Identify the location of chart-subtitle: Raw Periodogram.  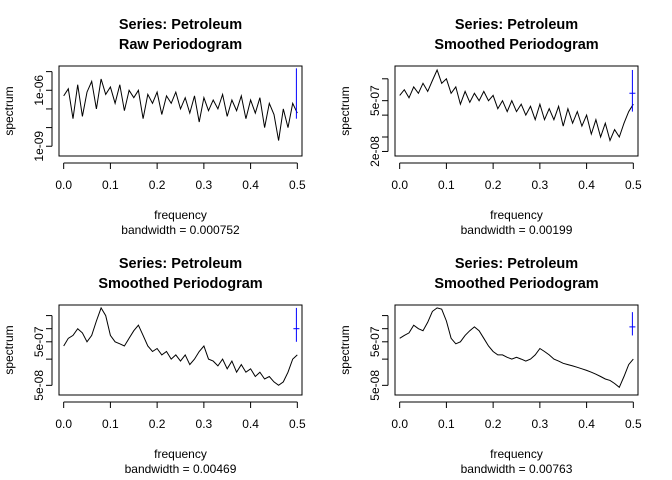
(180, 45).